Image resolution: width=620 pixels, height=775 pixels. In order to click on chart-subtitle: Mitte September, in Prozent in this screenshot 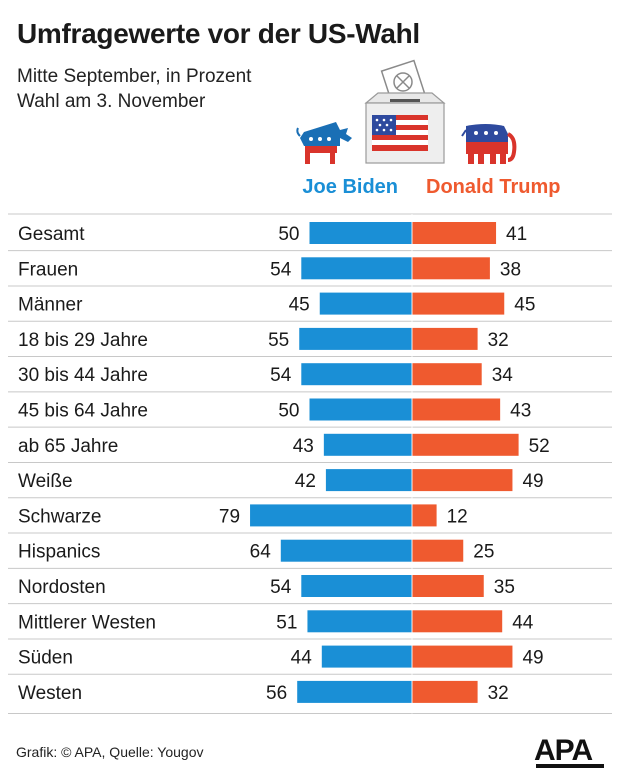, I will do `click(134, 76)`.